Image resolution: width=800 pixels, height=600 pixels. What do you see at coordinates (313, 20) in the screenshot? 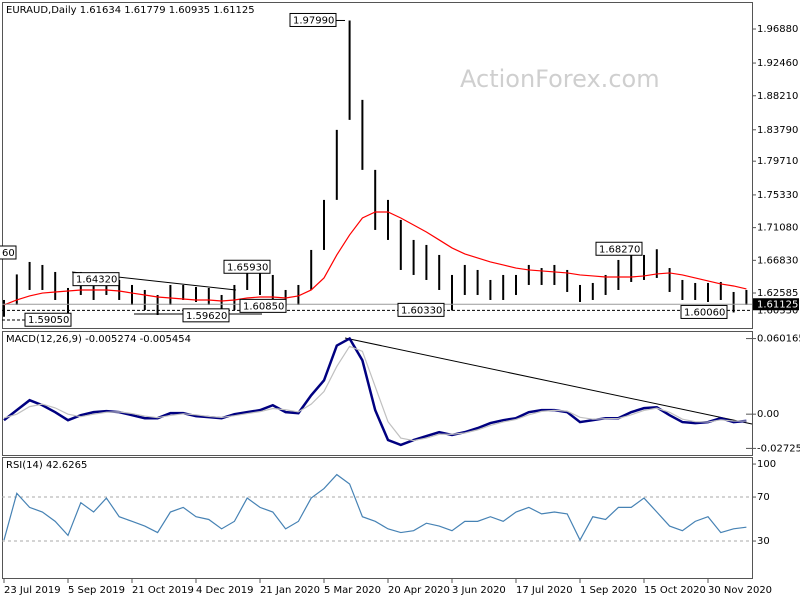
I see `annotation-label: 1.97990` at bounding box center [313, 20].